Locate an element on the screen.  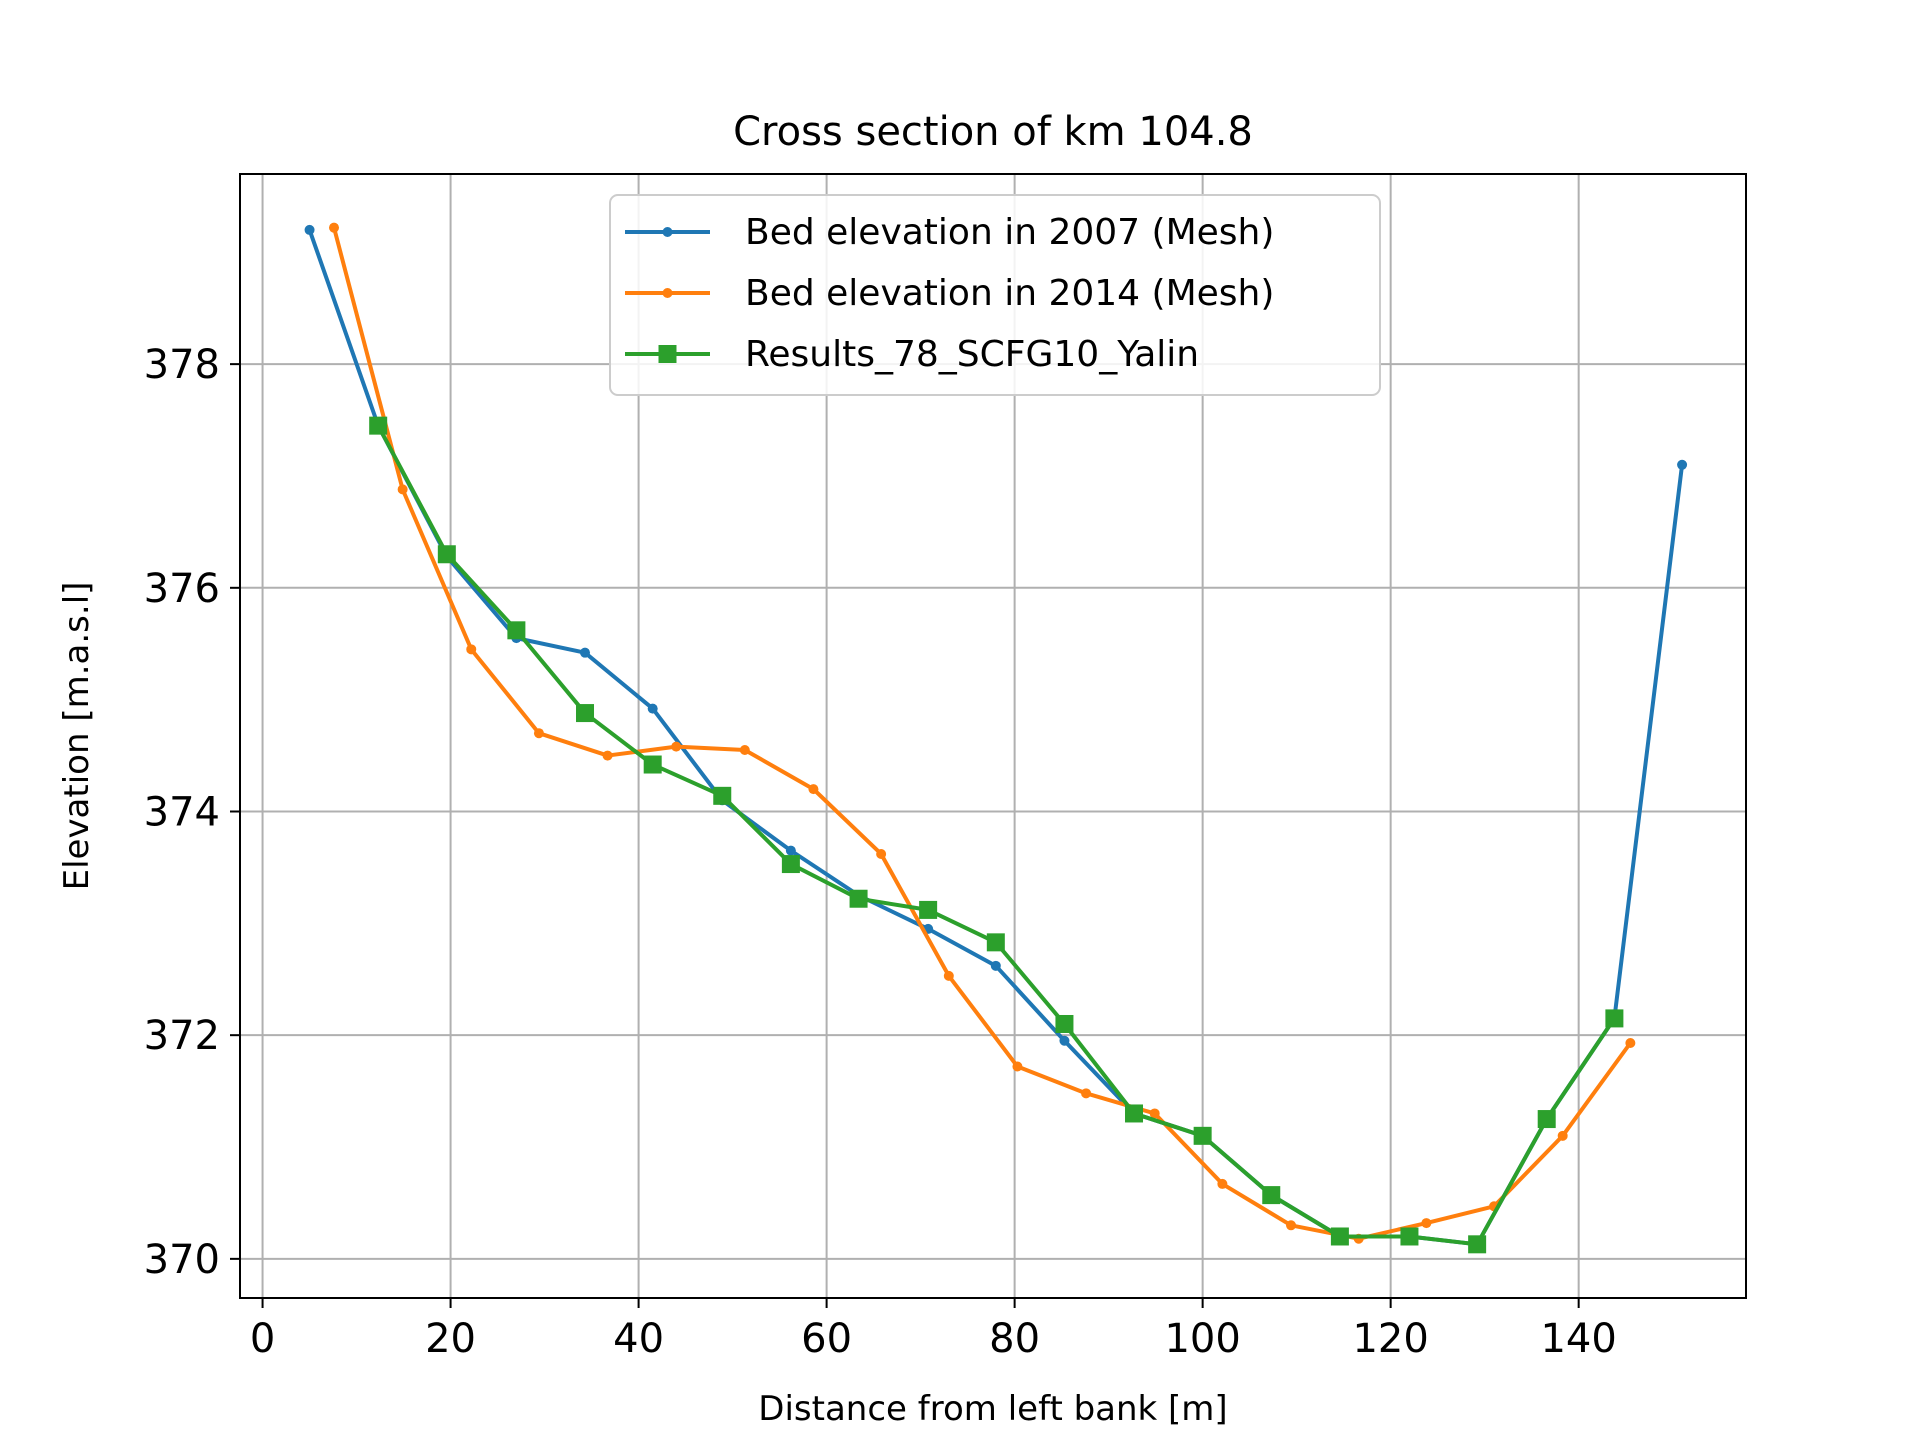
y-tick-label: 376 is located at coordinates (182, 589).